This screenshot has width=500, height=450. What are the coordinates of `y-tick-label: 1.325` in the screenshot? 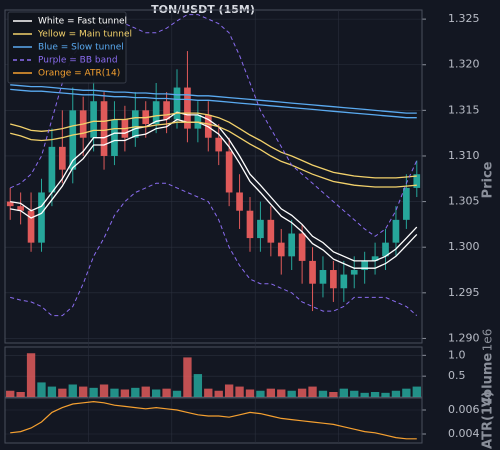 It's located at (464, 18).